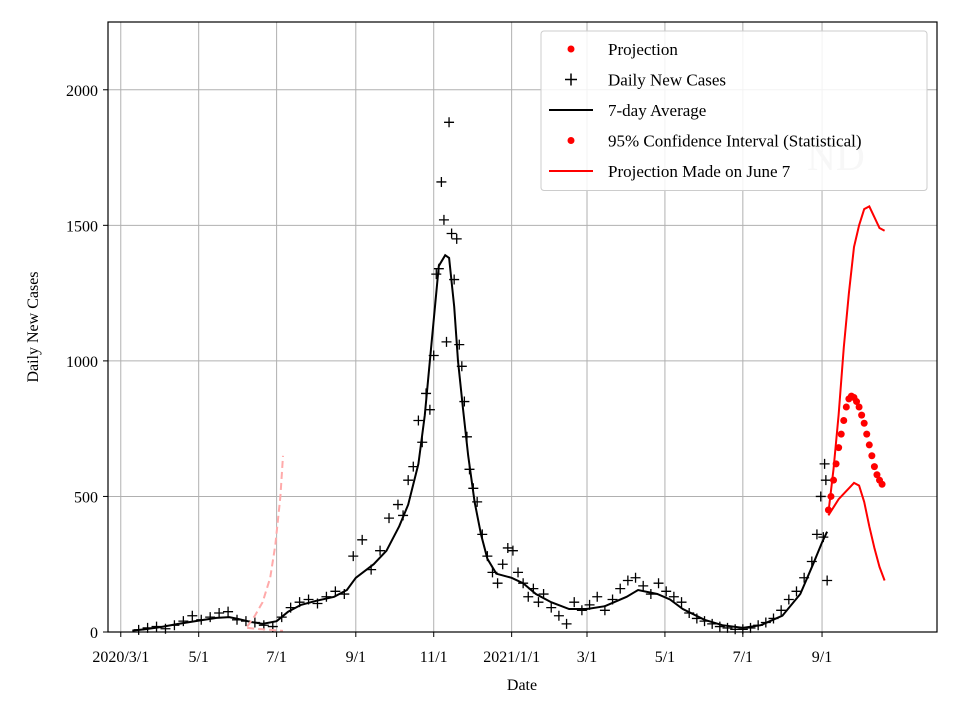 The image size is (960, 720). What do you see at coordinates (94, 633) in the screenshot?
I see `y-tick-label: 0` at bounding box center [94, 633].